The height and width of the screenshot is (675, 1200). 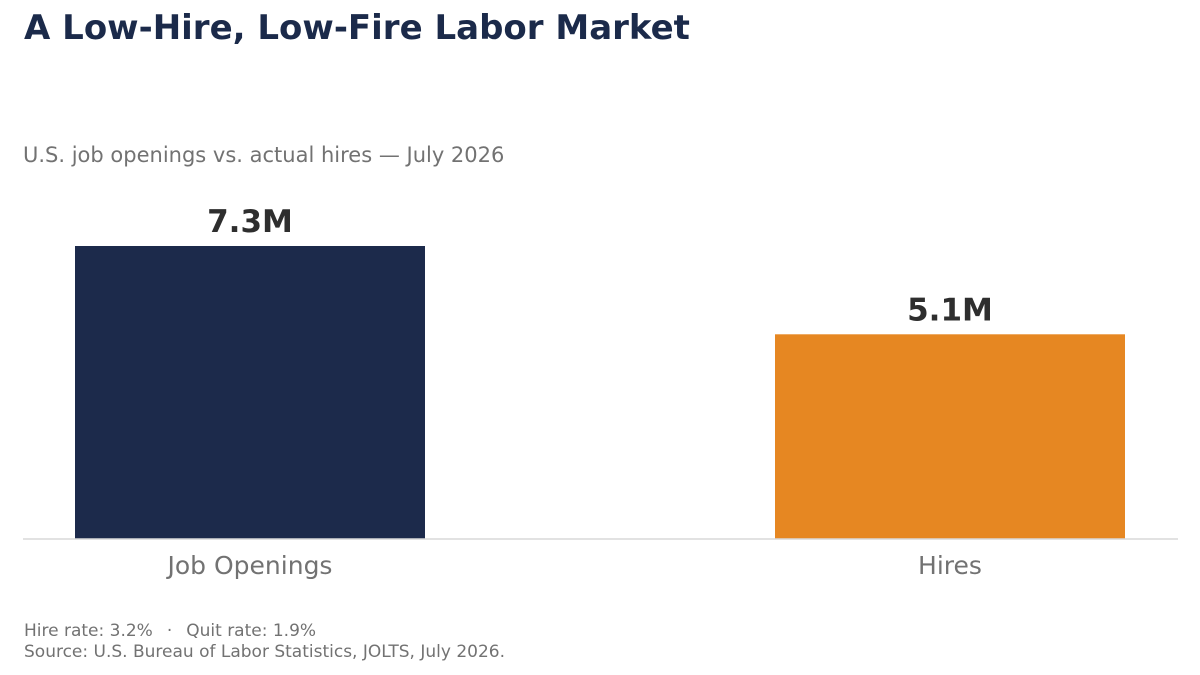 I want to click on rates-line: Hire rate: 3.2% · Quit rate: 1.9%, so click(x=264, y=631).